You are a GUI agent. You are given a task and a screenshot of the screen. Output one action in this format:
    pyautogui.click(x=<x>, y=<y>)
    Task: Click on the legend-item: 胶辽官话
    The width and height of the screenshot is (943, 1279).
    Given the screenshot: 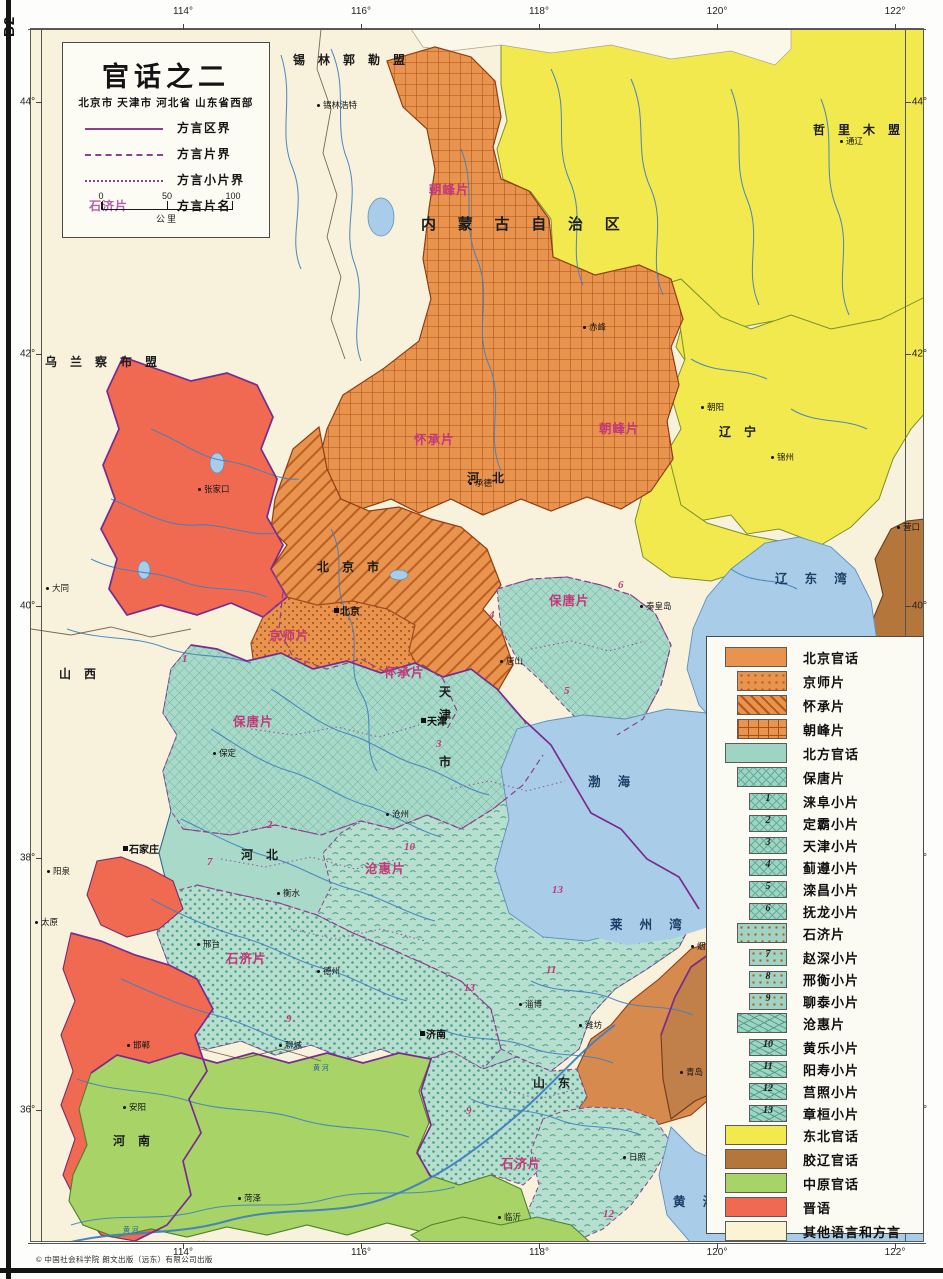 What is the action you would take?
    pyautogui.click(x=815, y=1161)
    